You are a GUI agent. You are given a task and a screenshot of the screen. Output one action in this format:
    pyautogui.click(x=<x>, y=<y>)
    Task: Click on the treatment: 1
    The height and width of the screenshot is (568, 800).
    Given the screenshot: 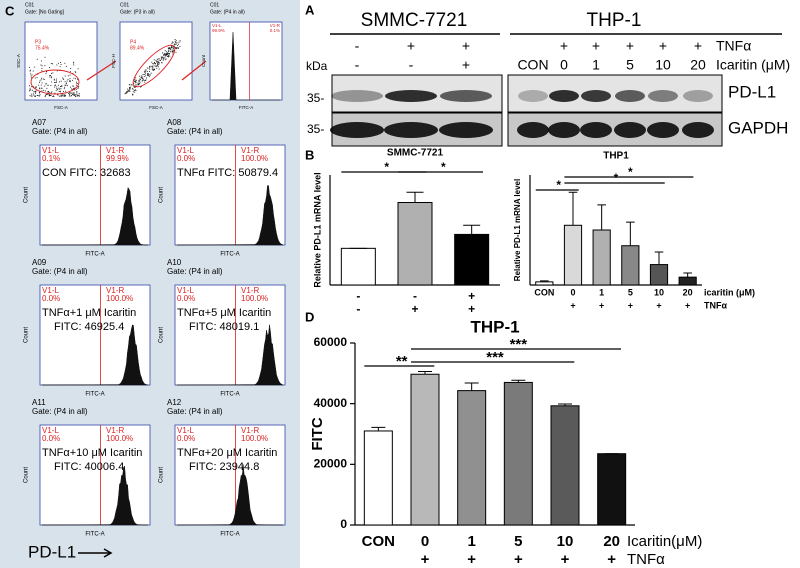 What is the action you would take?
    pyautogui.click(x=596, y=65)
    